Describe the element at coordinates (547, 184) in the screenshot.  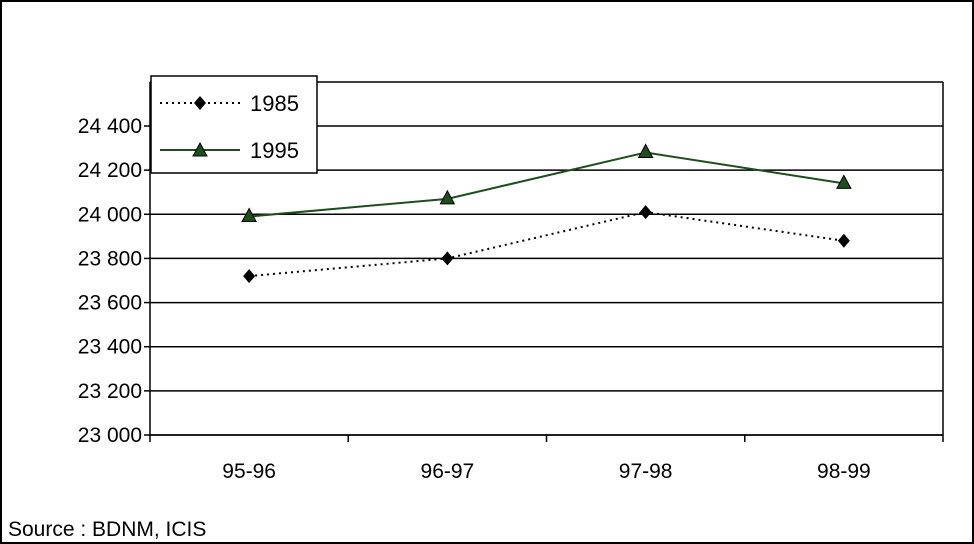
I see `series-line-1995` at that location.